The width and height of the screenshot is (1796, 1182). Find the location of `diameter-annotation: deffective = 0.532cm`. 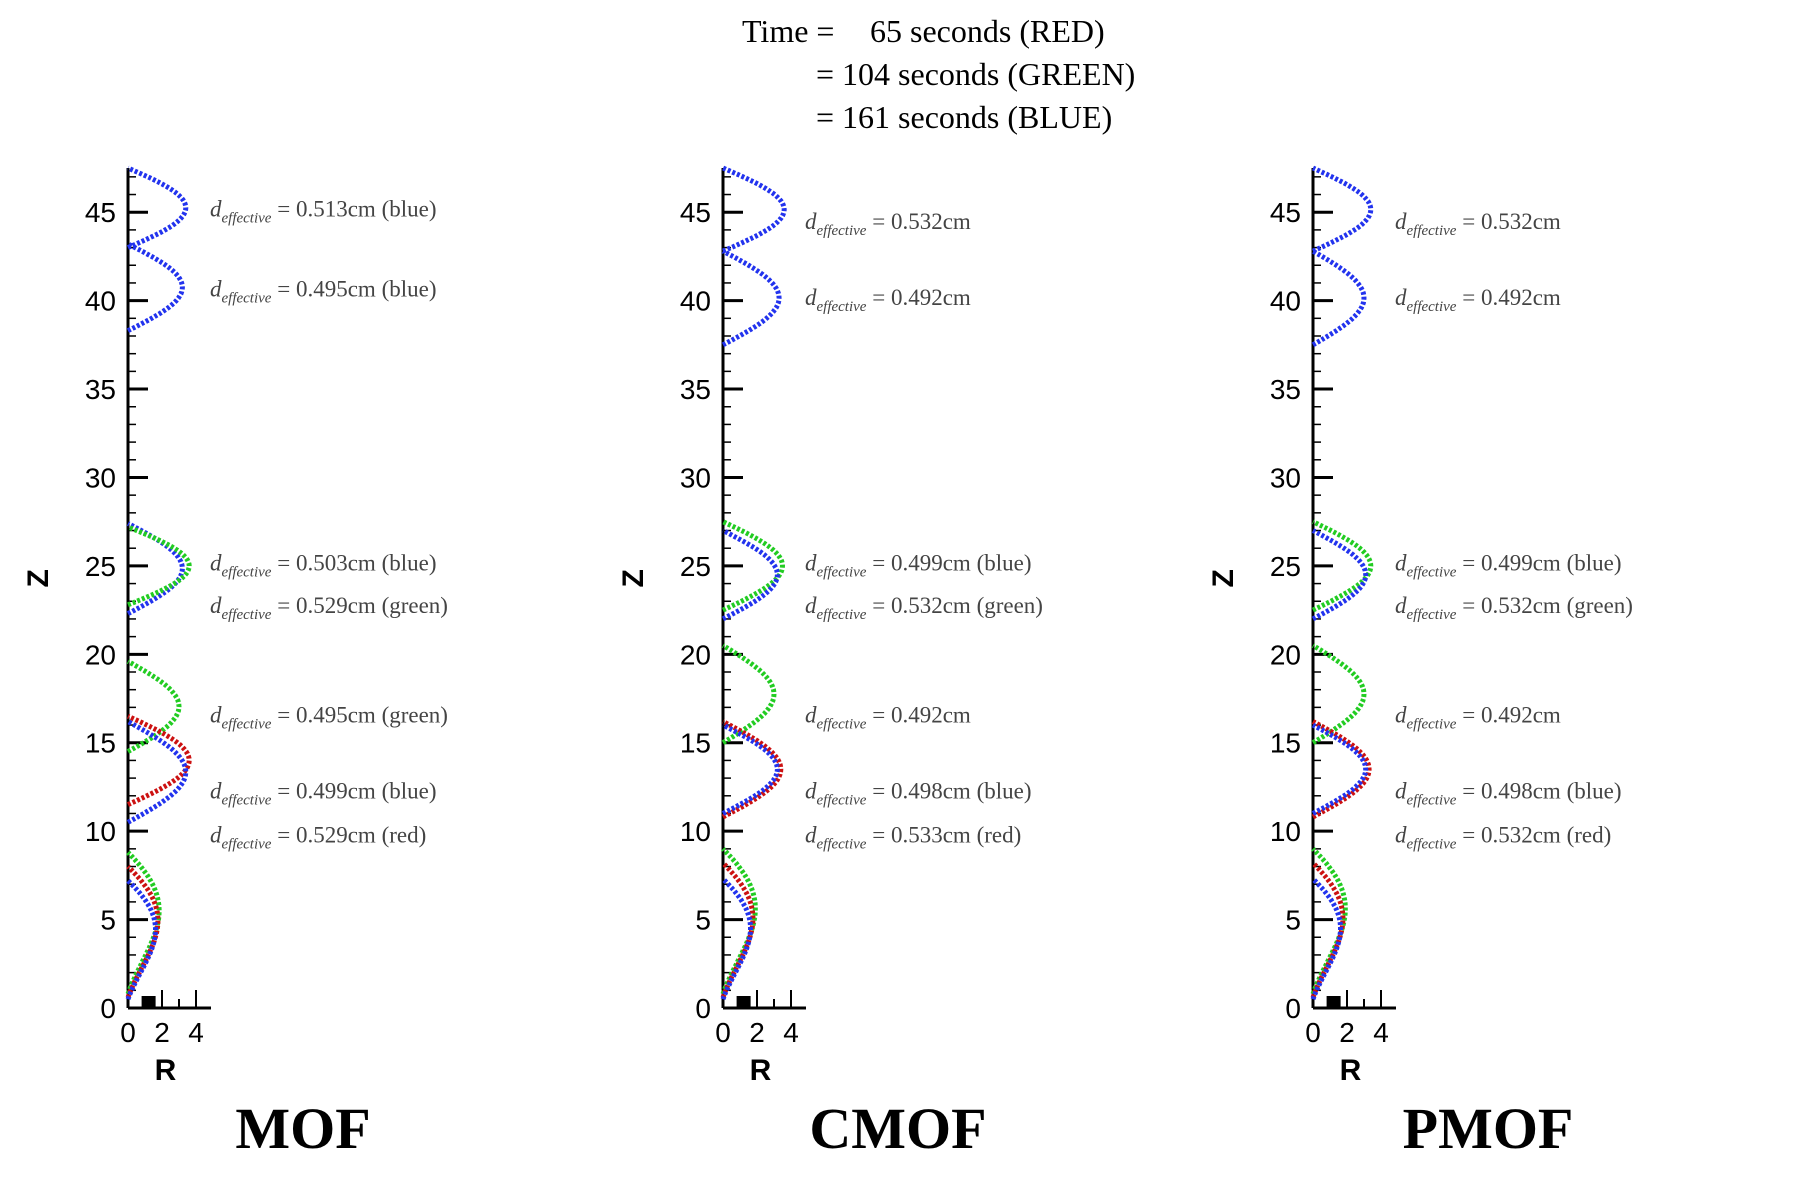

diameter-annotation: deffective = 0.532cm is located at coordinates (1478, 224).